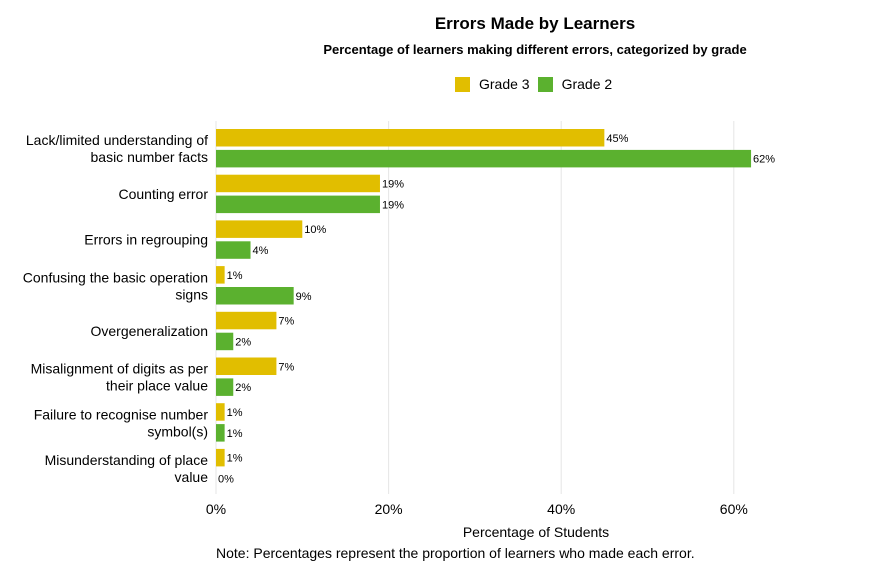 The image size is (890, 574). I want to click on x-tick-label: 60%, so click(734, 509).